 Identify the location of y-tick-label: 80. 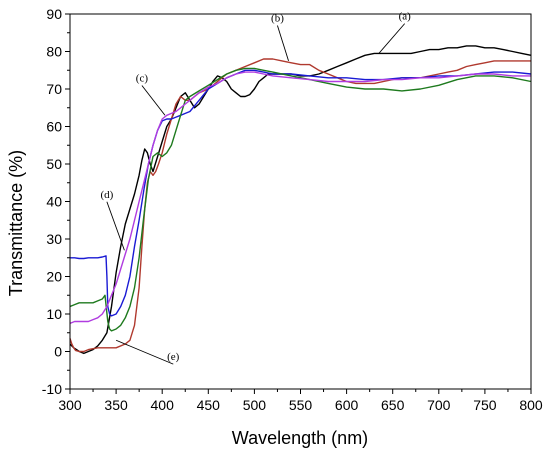
(54, 52).